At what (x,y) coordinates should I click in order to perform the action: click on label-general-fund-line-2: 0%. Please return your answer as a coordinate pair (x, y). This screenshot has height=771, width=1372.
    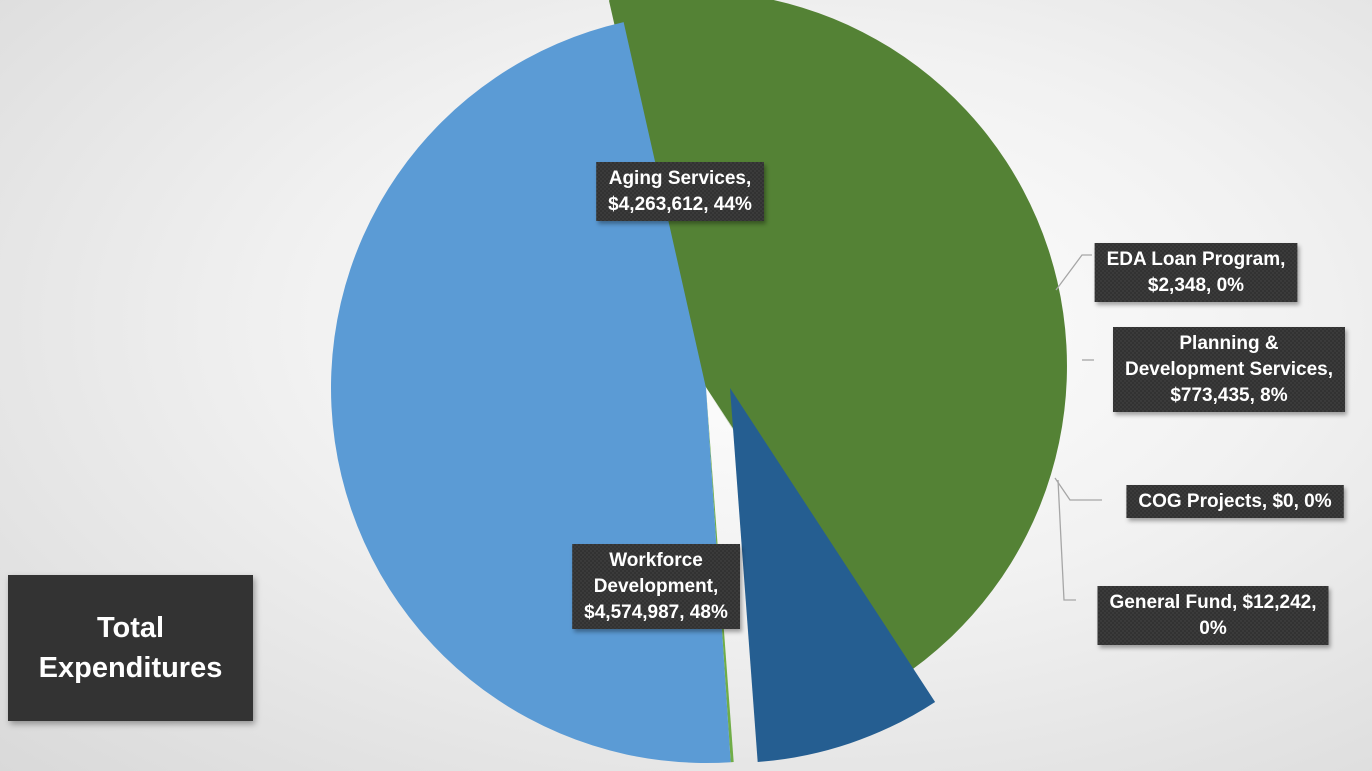
    Looking at the image, I should click on (1213, 628).